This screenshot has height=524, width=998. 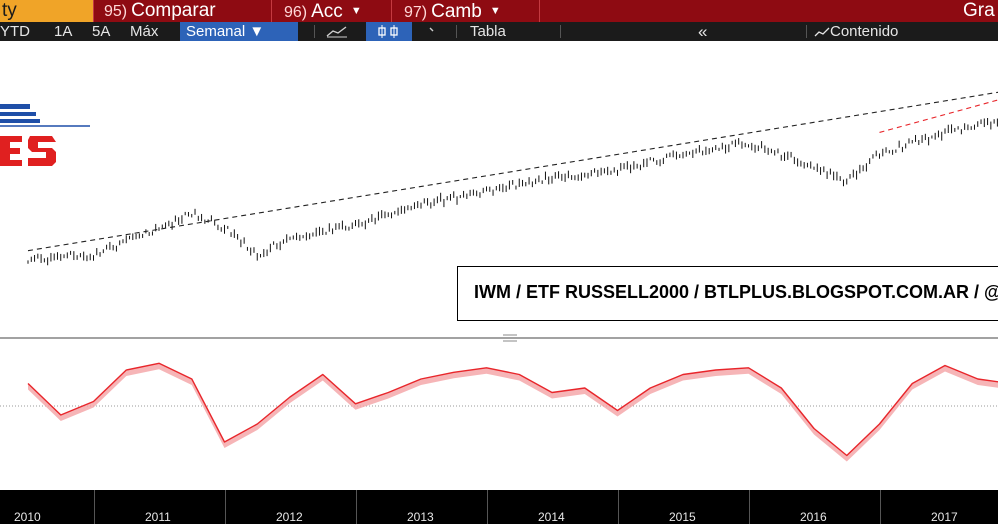 What do you see at coordinates (456, 11) in the screenshot?
I see `tab-camb-label: Camb` at bounding box center [456, 11].